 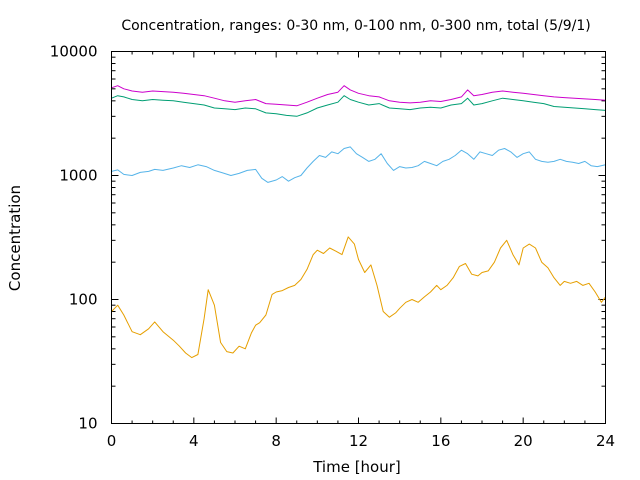 I want to click on x-tick-label: 24, so click(x=605, y=441).